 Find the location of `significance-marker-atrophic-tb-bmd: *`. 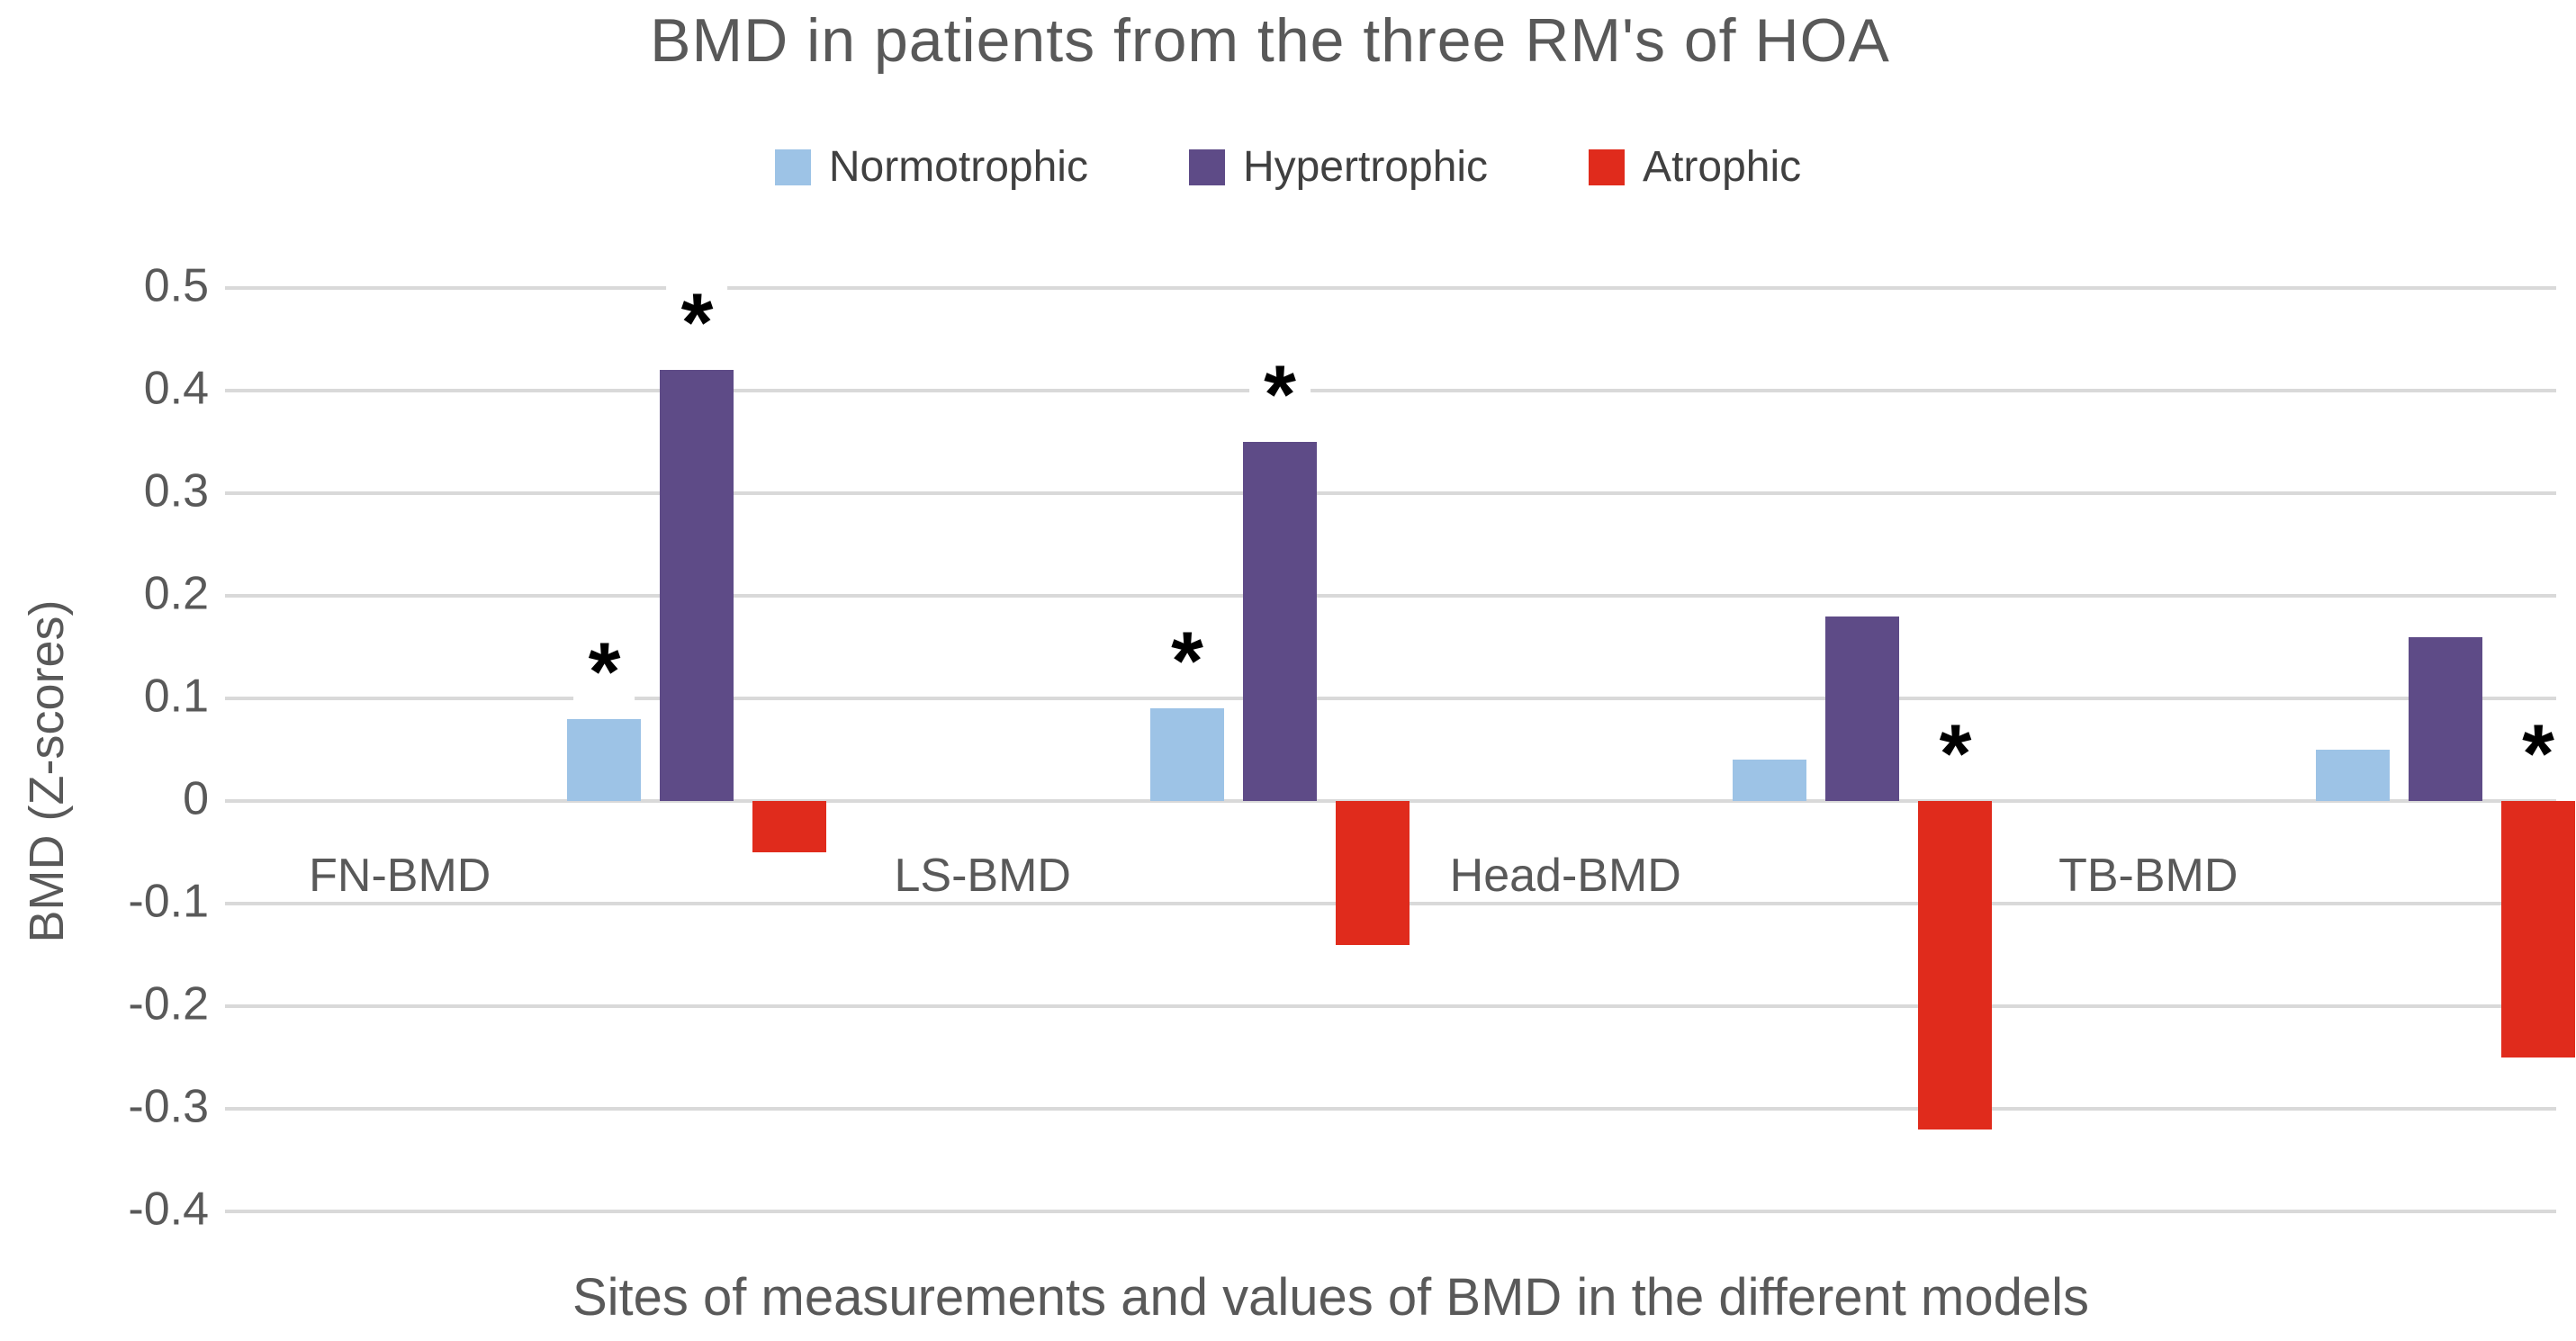

significance-marker-atrophic-tb-bmd: * is located at coordinates (2538, 754).